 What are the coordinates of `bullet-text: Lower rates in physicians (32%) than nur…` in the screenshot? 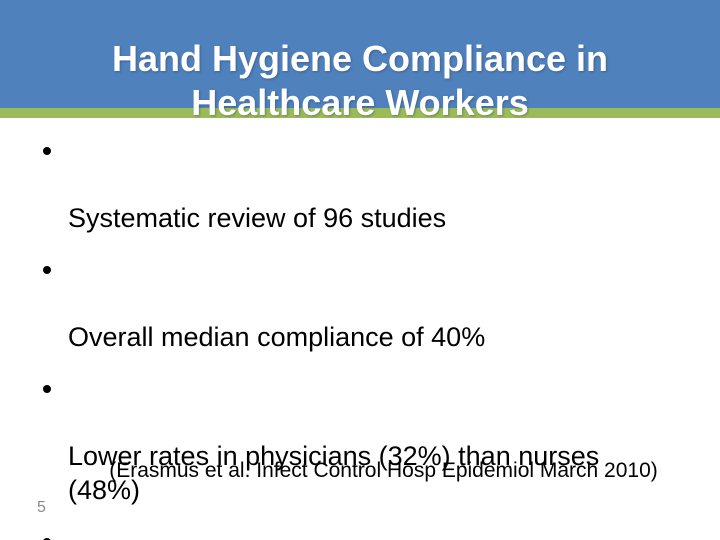 It's located at (334, 473).